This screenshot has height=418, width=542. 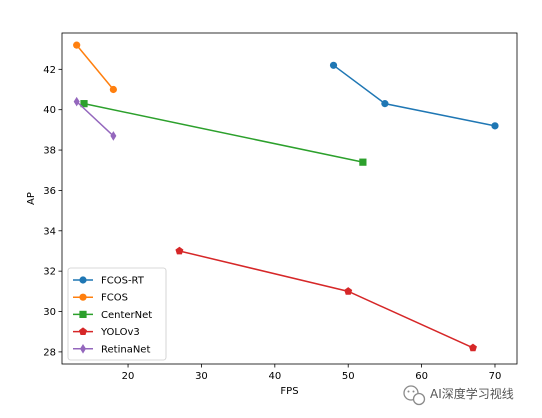 I want to click on y-tick-label: 42, so click(x=49, y=70).